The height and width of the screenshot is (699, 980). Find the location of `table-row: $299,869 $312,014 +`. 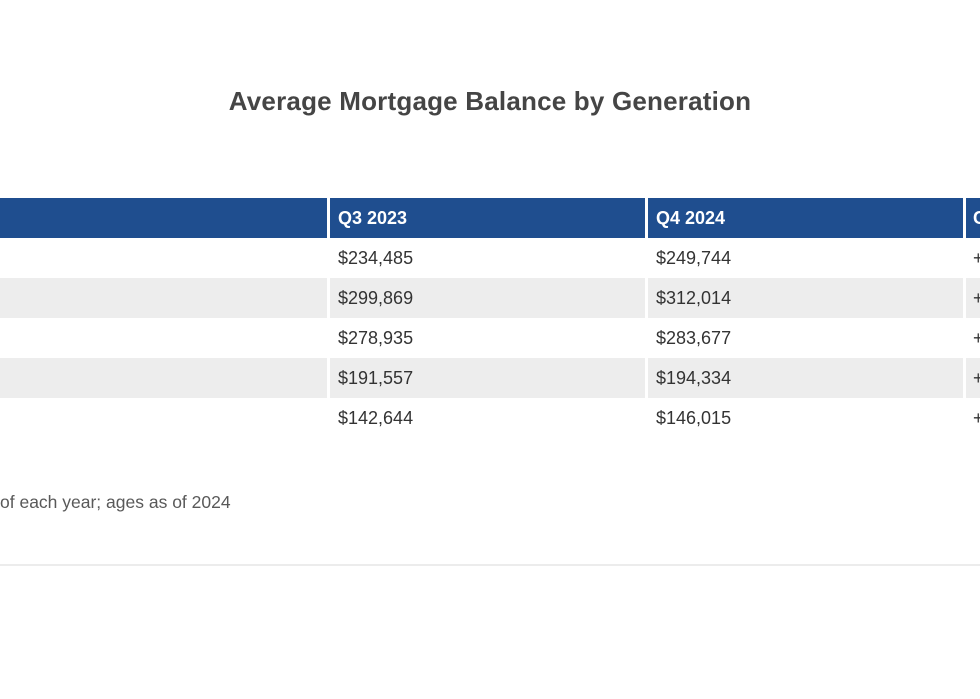

table-row: $299,869 $312,014 + is located at coordinates (490, 298).